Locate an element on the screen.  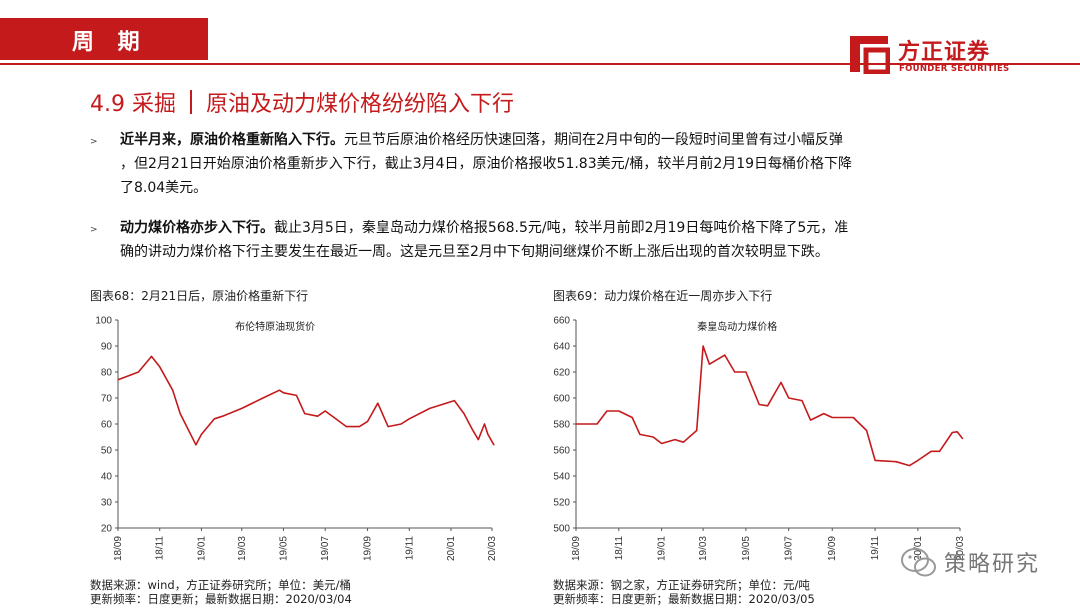
y-tick-label: 70 is located at coordinates (107, 399).